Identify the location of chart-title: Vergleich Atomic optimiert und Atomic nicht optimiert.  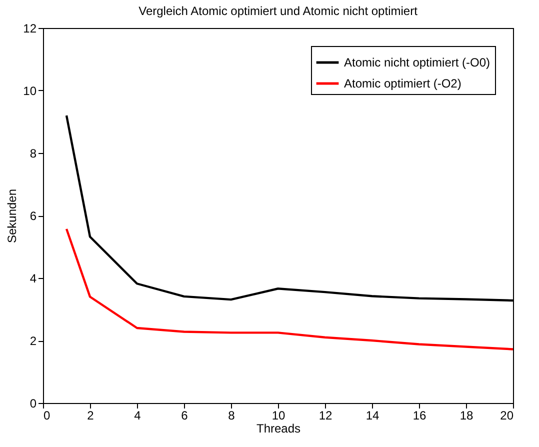
(278, 11).